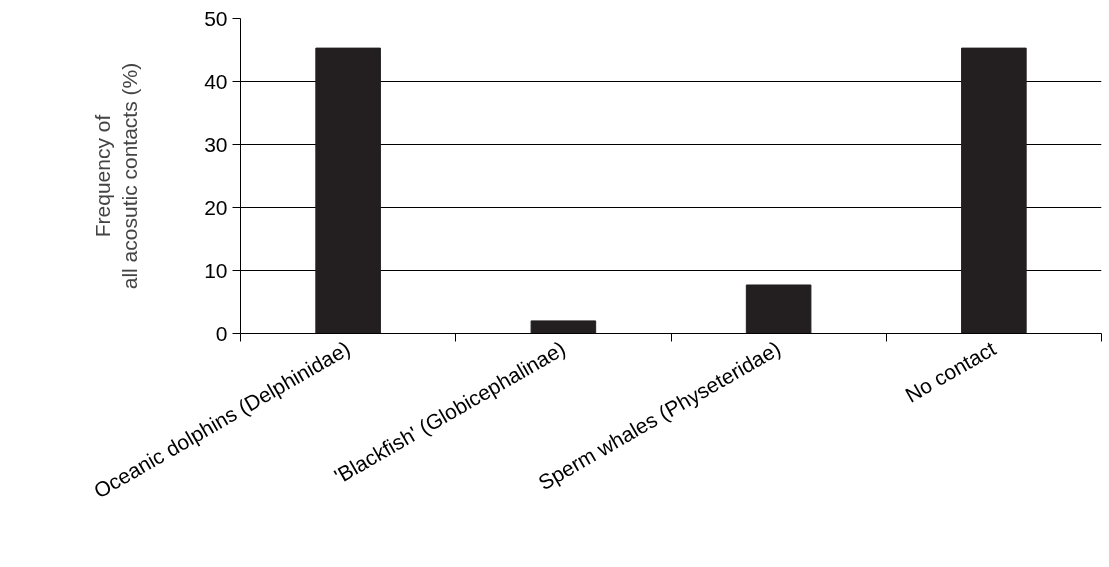 The image size is (1109, 567). Describe the element at coordinates (216, 144) in the screenshot. I see `y-tick-label: 30` at that location.